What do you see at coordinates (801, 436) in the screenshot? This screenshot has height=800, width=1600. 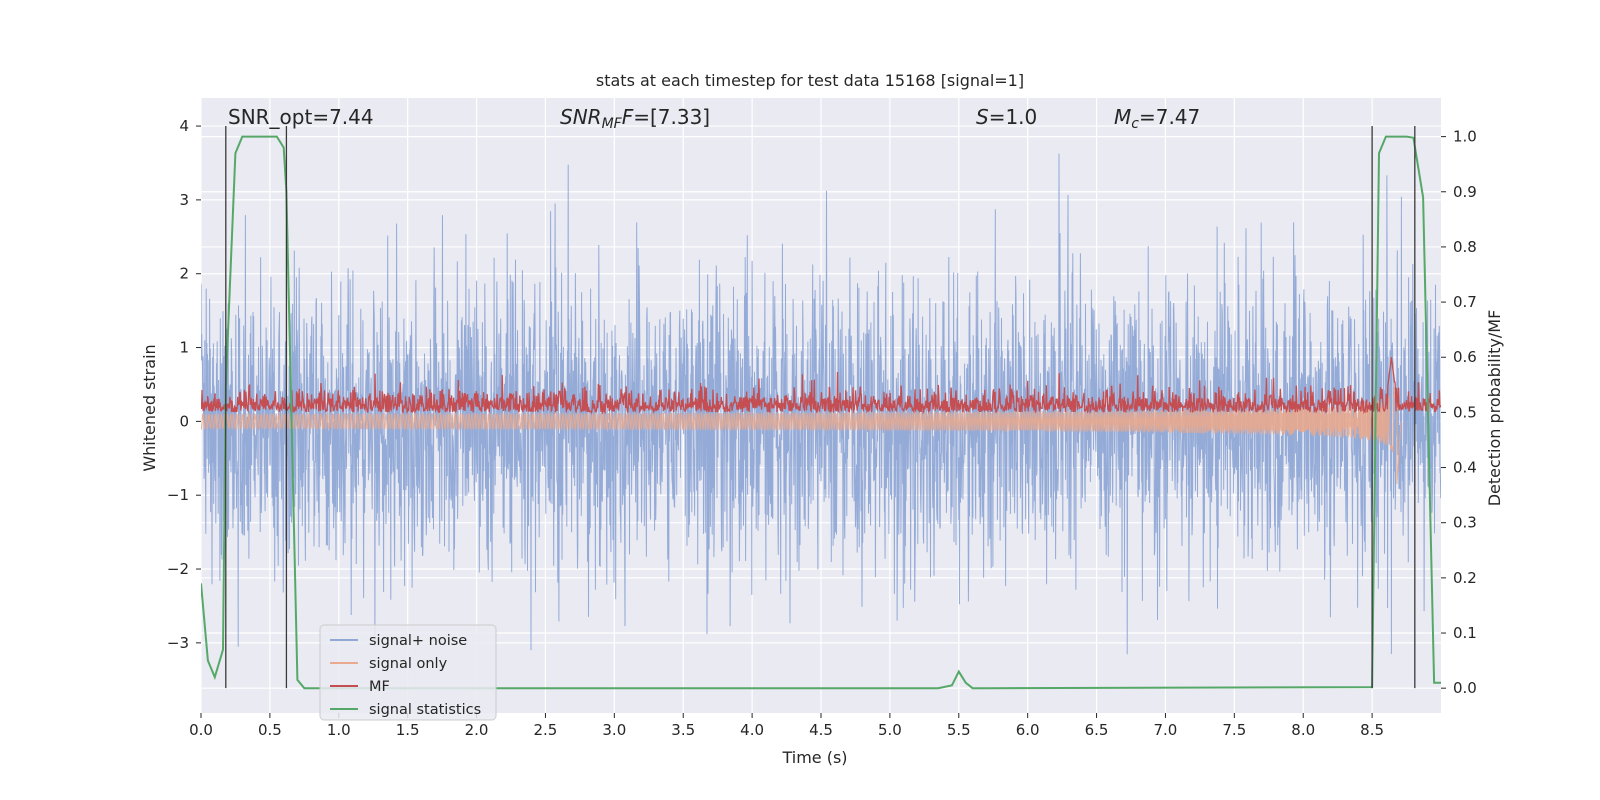 I see `series-signal-only` at bounding box center [801, 436].